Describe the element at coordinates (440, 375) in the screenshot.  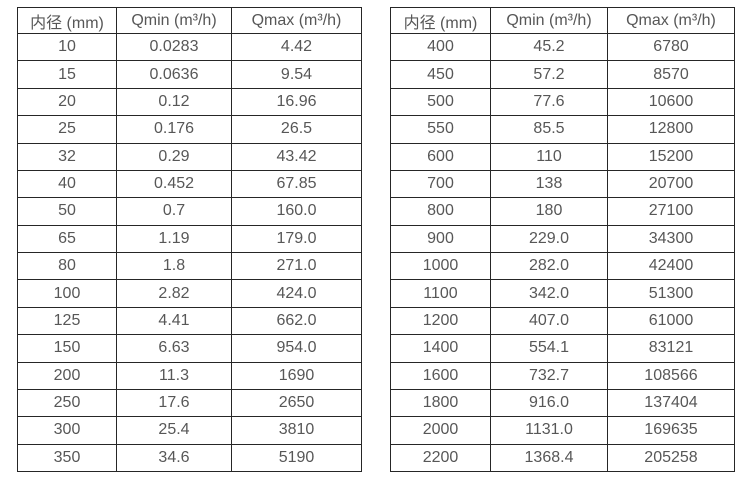
I see `table-cell: 1600` at that location.